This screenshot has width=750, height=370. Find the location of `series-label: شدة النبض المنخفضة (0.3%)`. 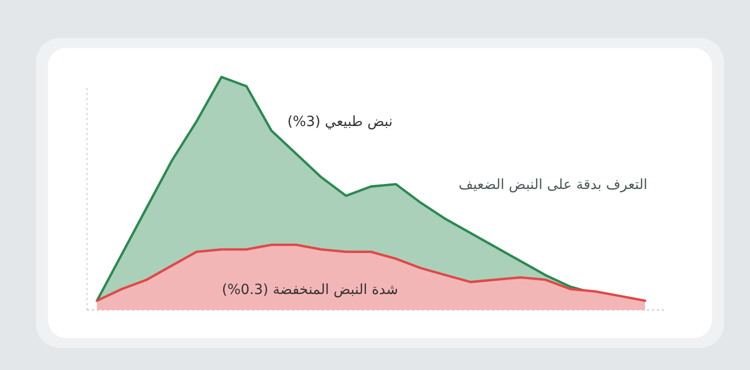

series-label: شدة النبض المنخفضة (0.3%) is located at coordinates (310, 290).